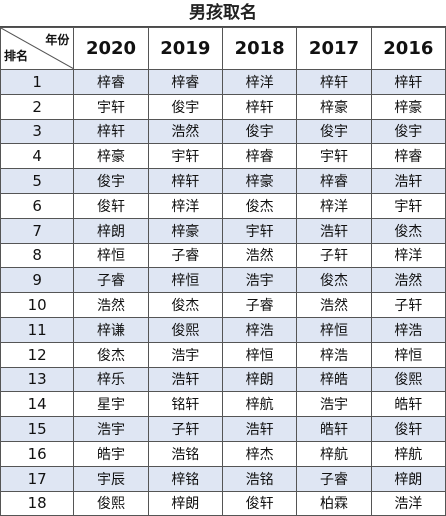 This screenshot has width=446, height=516. Describe the element at coordinates (408, 305) in the screenshot. I see `name-cell: 子轩` at that location.